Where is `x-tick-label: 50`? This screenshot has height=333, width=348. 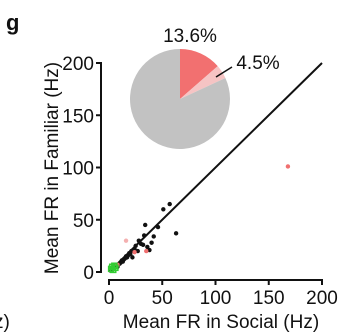
x-tick-label: 50 is located at coordinates (162, 298).